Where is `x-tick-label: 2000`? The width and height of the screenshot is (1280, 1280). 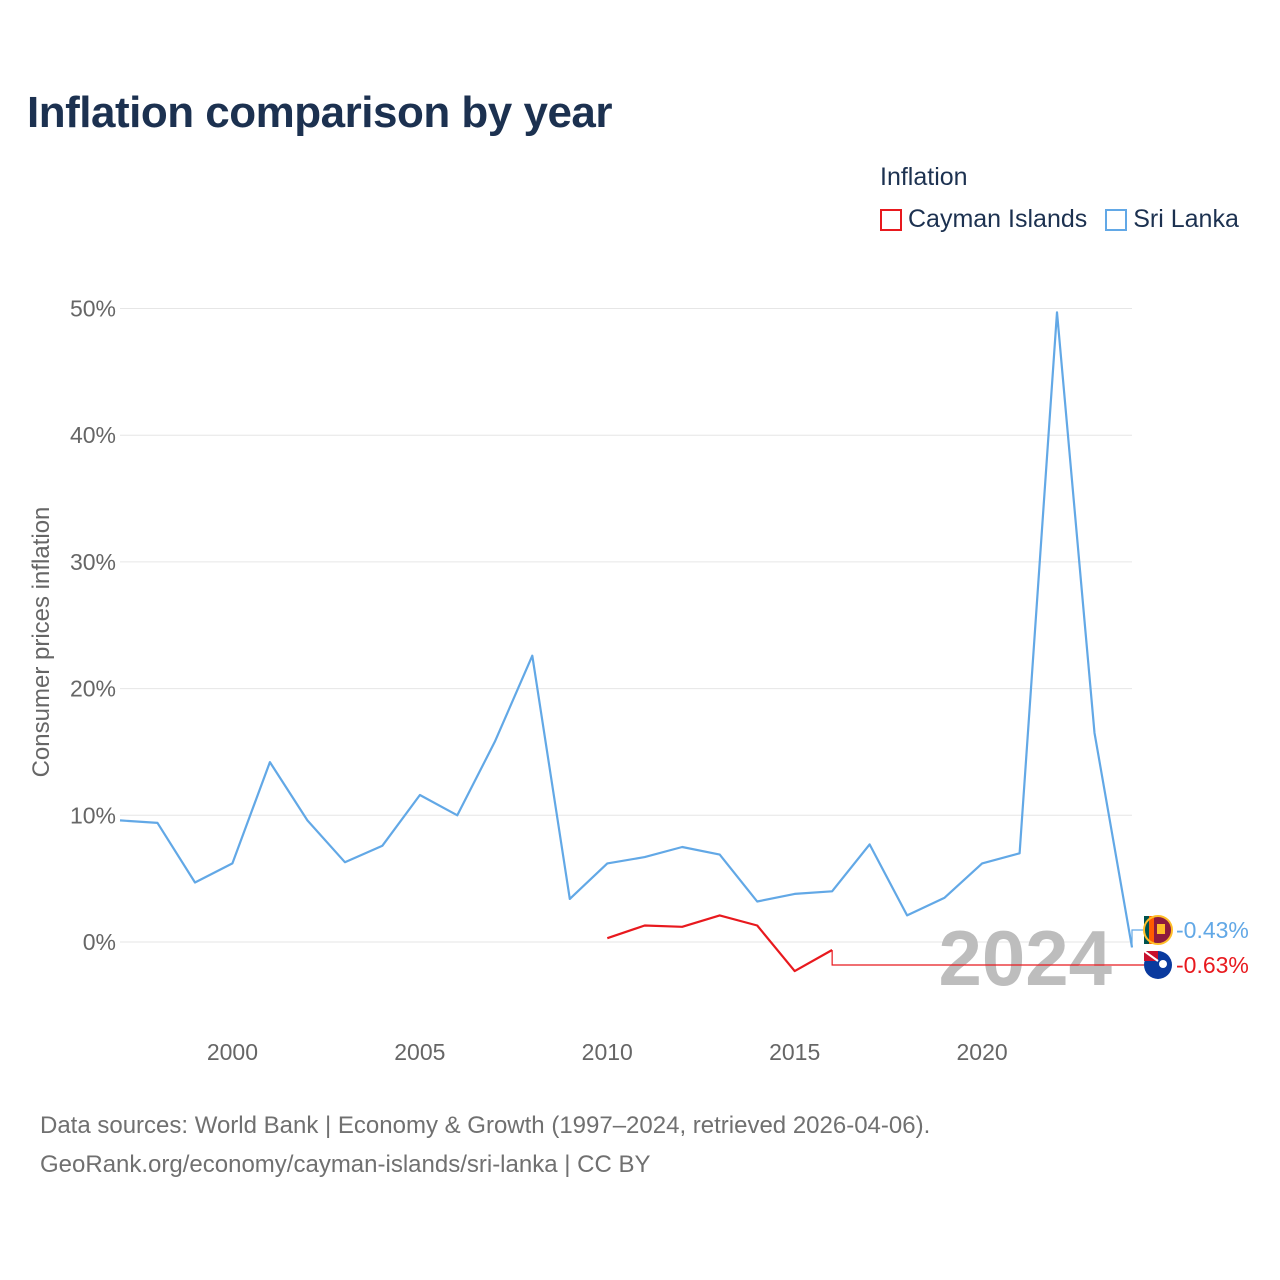
x-tick-label: 2000 is located at coordinates (232, 1052).